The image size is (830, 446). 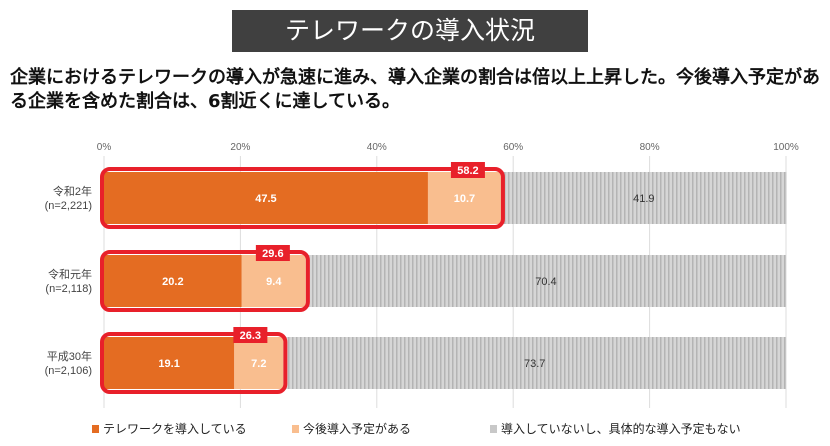 I want to click on data-label: 9.4, so click(x=274, y=282).